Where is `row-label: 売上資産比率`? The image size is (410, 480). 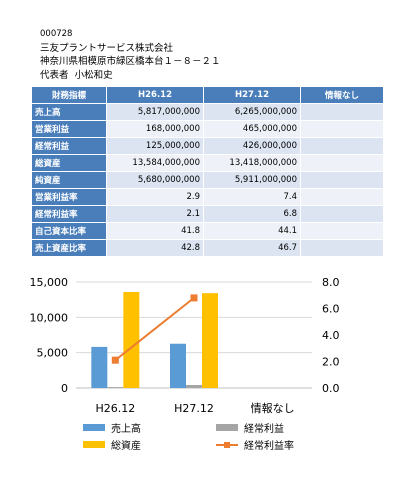 row-label: 売上資産比率 is located at coordinates (69, 248).